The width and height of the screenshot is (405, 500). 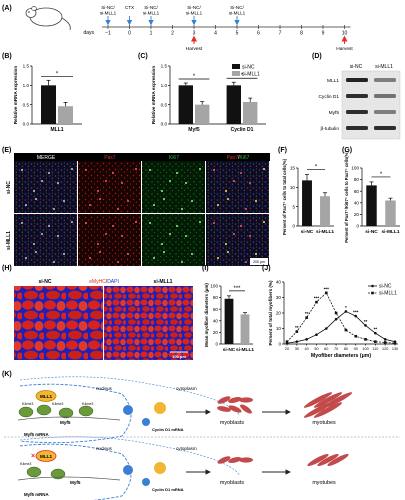 What do you see at coordinates (384, 67) in the screenshot?
I see `blot-column-label: si-MLL1` at bounding box center [384, 67].